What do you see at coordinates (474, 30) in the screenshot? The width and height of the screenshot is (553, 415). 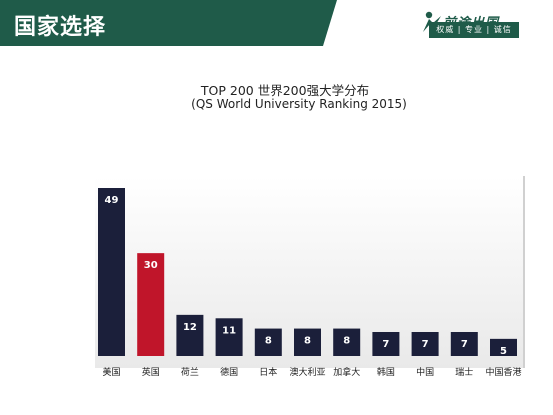 I see `slogan-badge: 权威 | 专业 | 诚信` at bounding box center [474, 30].